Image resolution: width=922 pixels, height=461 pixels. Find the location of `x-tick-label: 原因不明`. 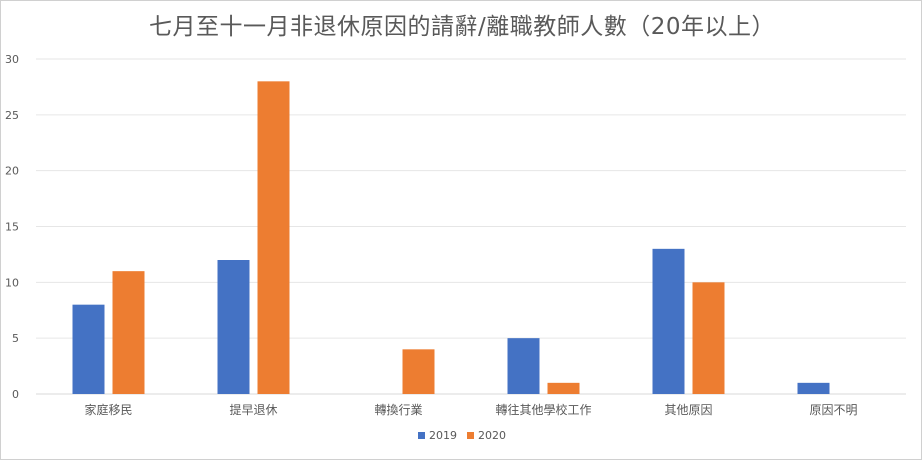

x-tick-label: 原因不明 is located at coordinates (833, 410).